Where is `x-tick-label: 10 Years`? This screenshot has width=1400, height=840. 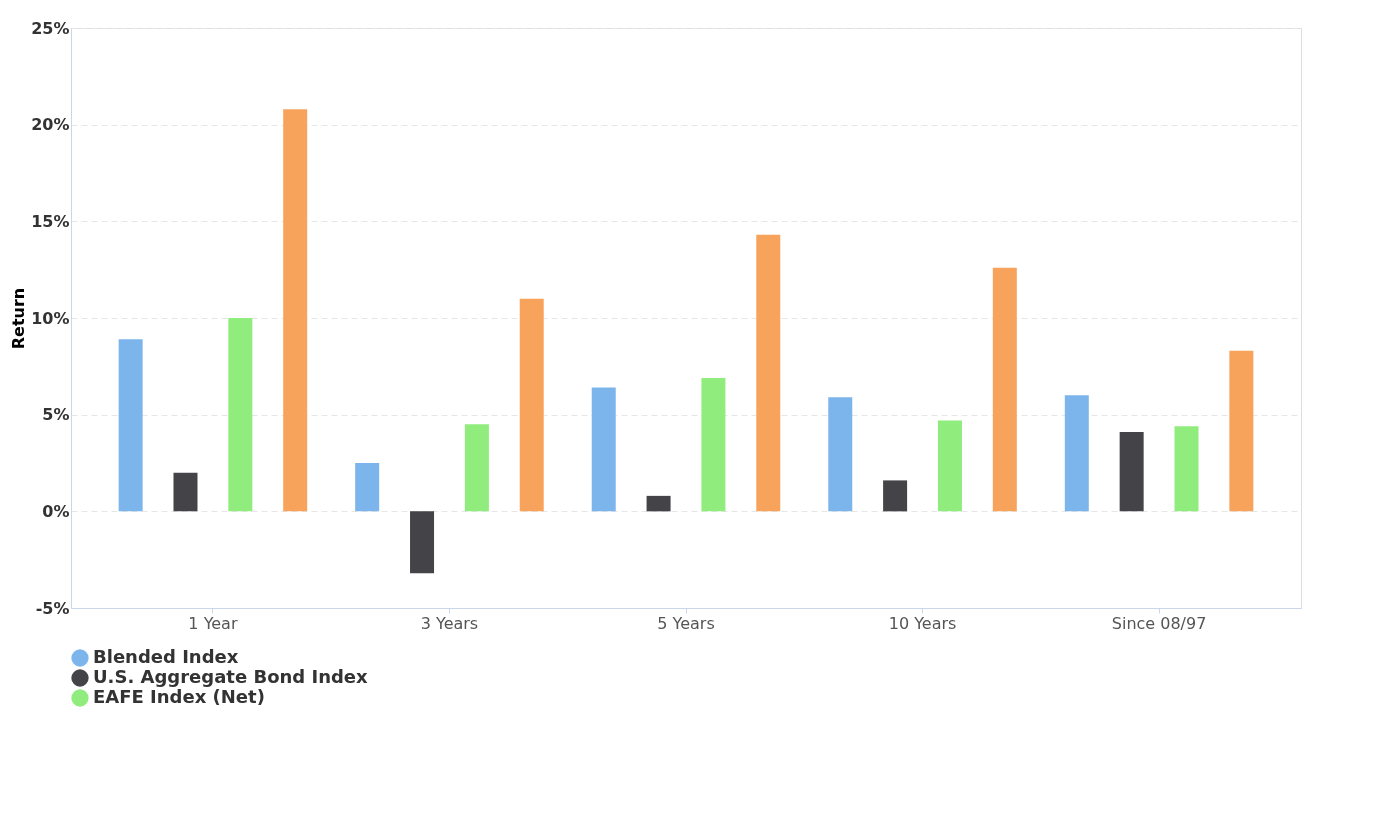 x-tick-label: 10 Years is located at coordinates (922, 623).